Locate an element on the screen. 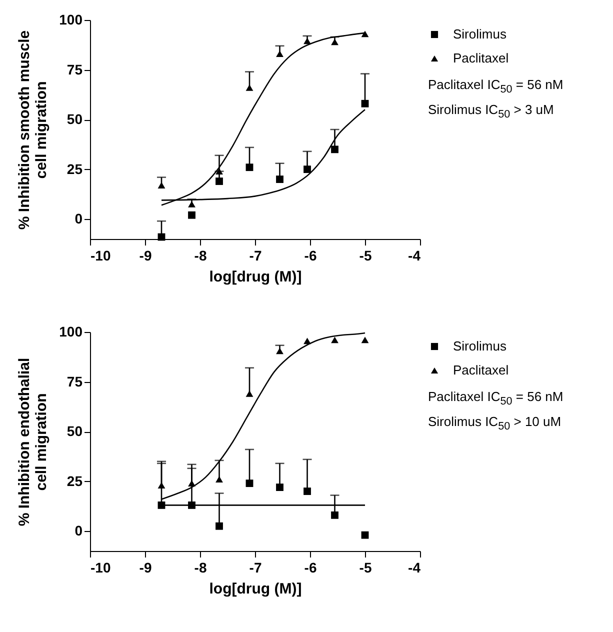 This screenshot has height=632, width=613. y-axis-title: % Inhibition endothalial cell migration is located at coordinates (33, 442).